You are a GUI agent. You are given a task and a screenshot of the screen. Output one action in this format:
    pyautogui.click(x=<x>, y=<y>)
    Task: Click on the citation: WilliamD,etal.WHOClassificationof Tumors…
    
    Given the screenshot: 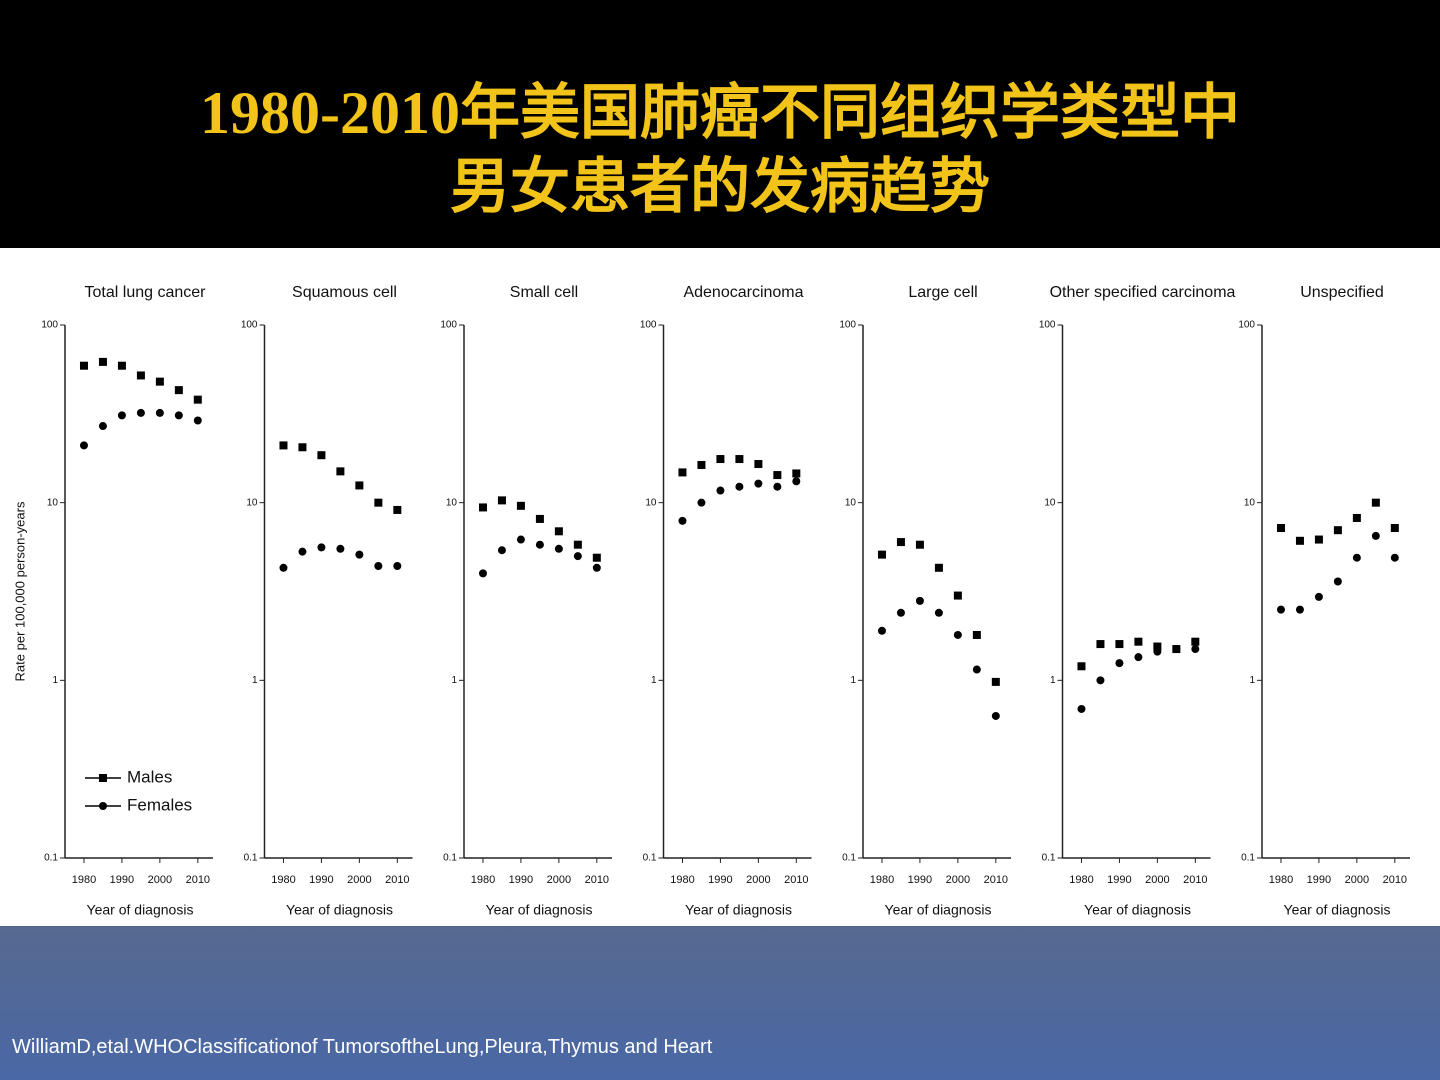 What is the action you would take?
    pyautogui.click(x=362, y=1047)
    